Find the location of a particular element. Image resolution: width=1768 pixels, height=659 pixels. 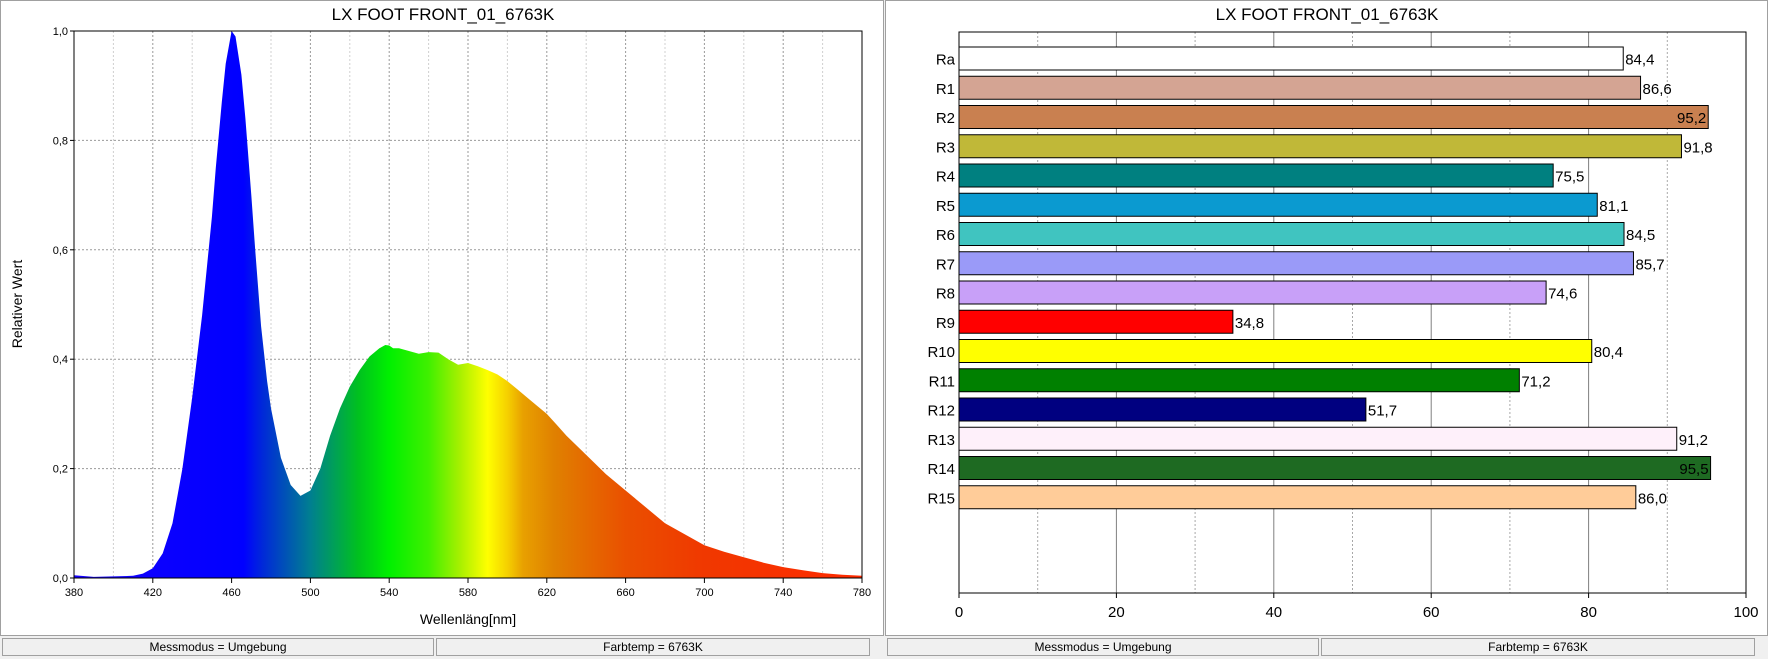

cri-category-label: R3 is located at coordinates (945, 147).